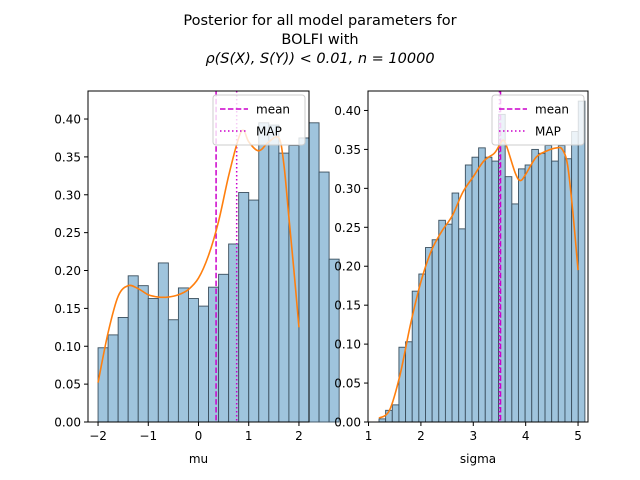 The image size is (640, 480). What do you see at coordinates (473, 436) in the screenshot?
I see `x-tick-label: 3` at bounding box center [473, 436].